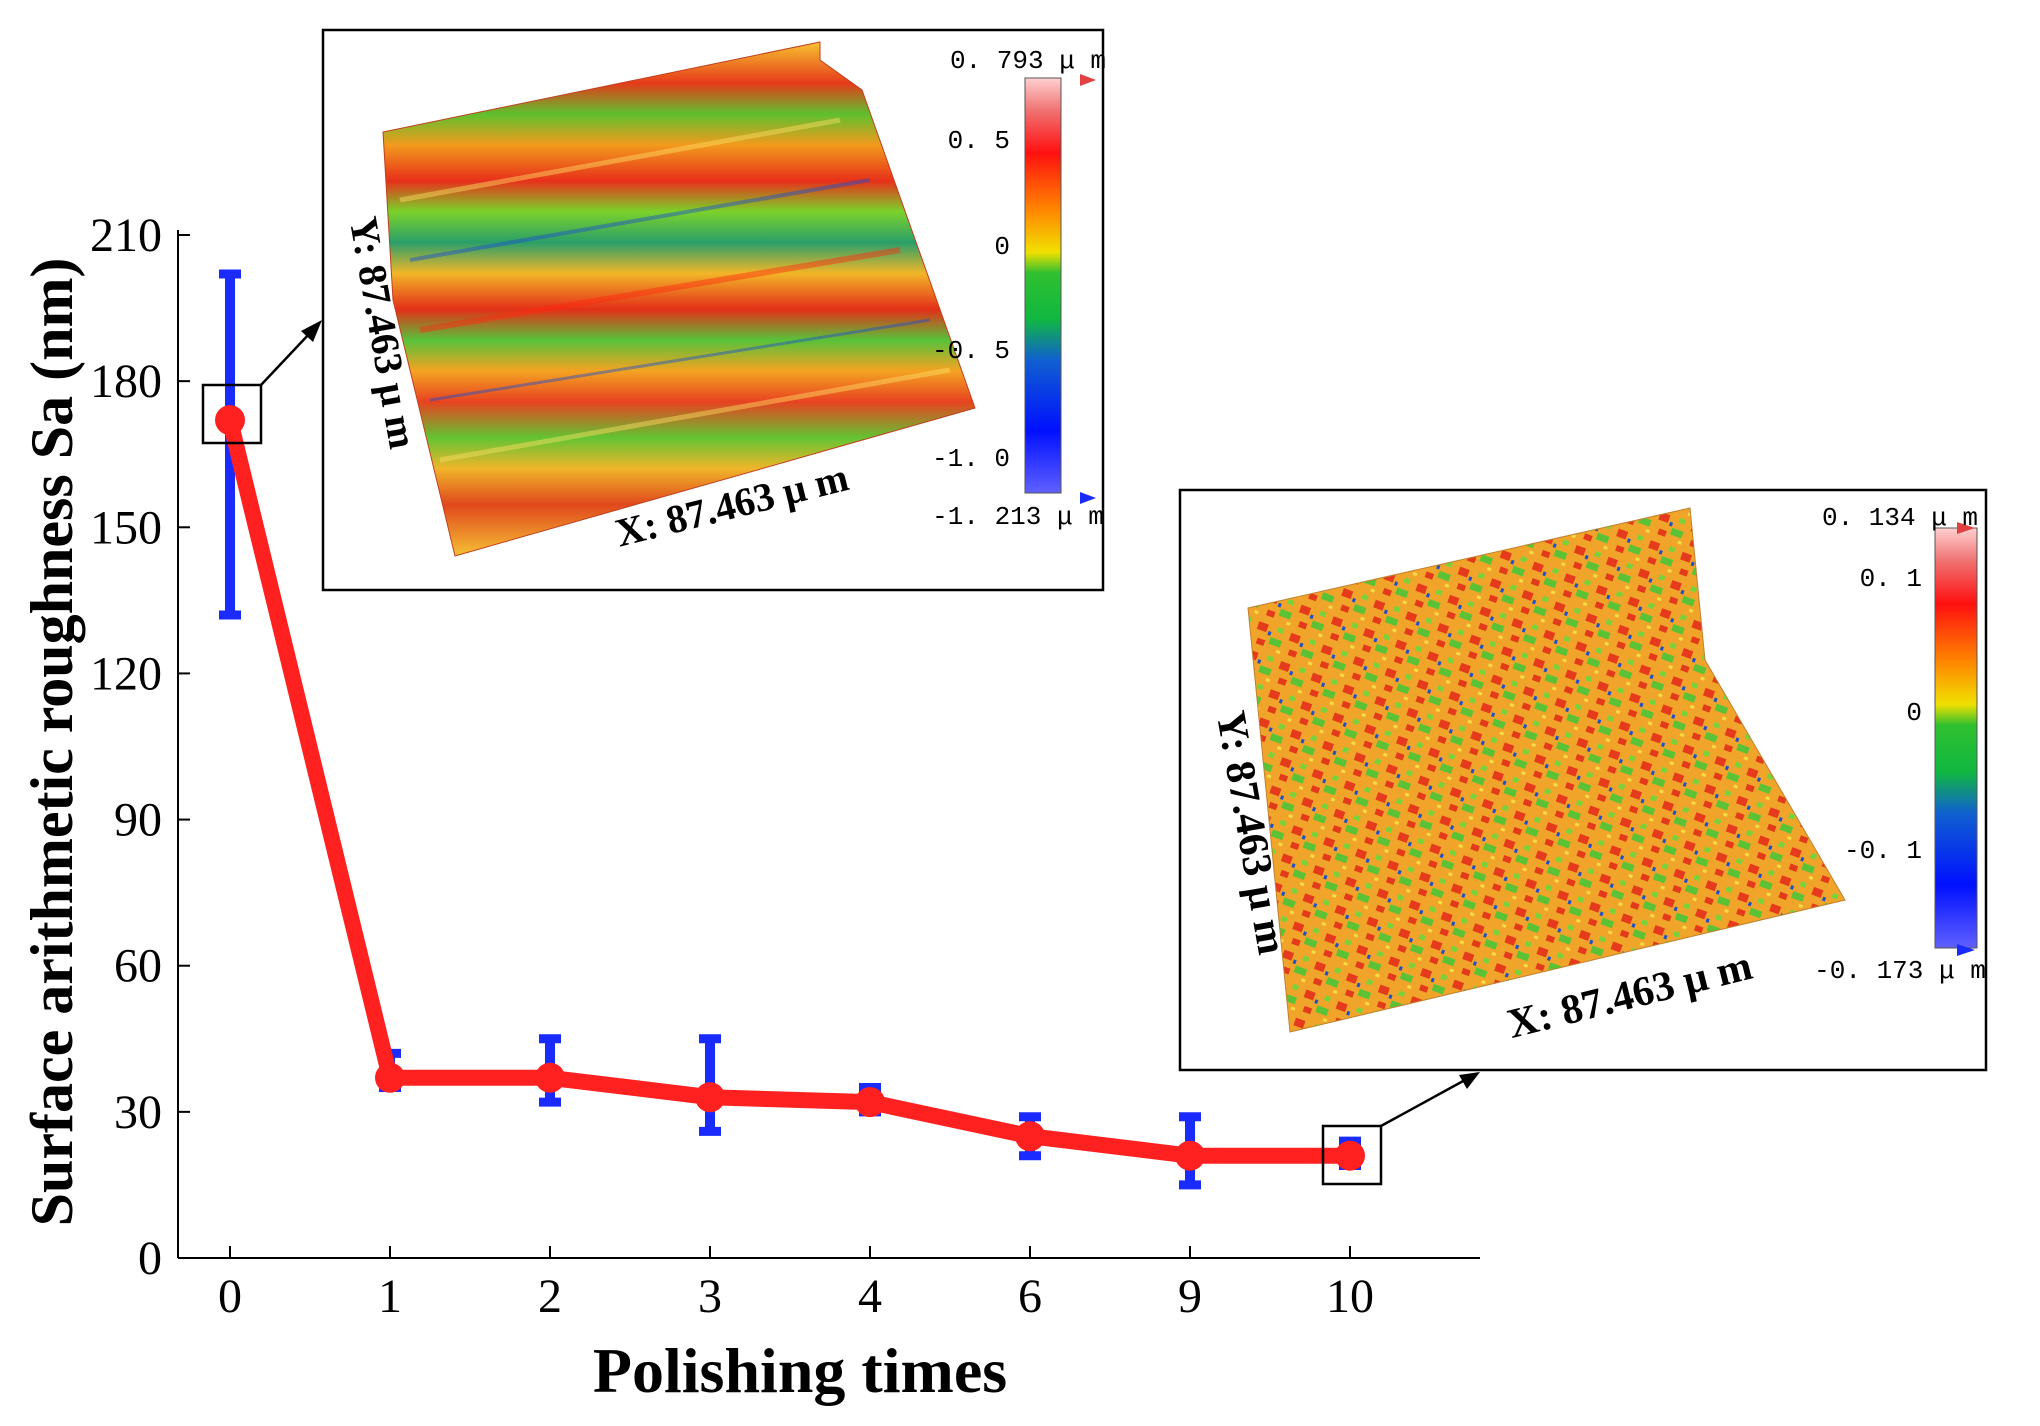  What do you see at coordinates (138, 820) in the screenshot?
I see `y-tick-label: 90` at bounding box center [138, 820].